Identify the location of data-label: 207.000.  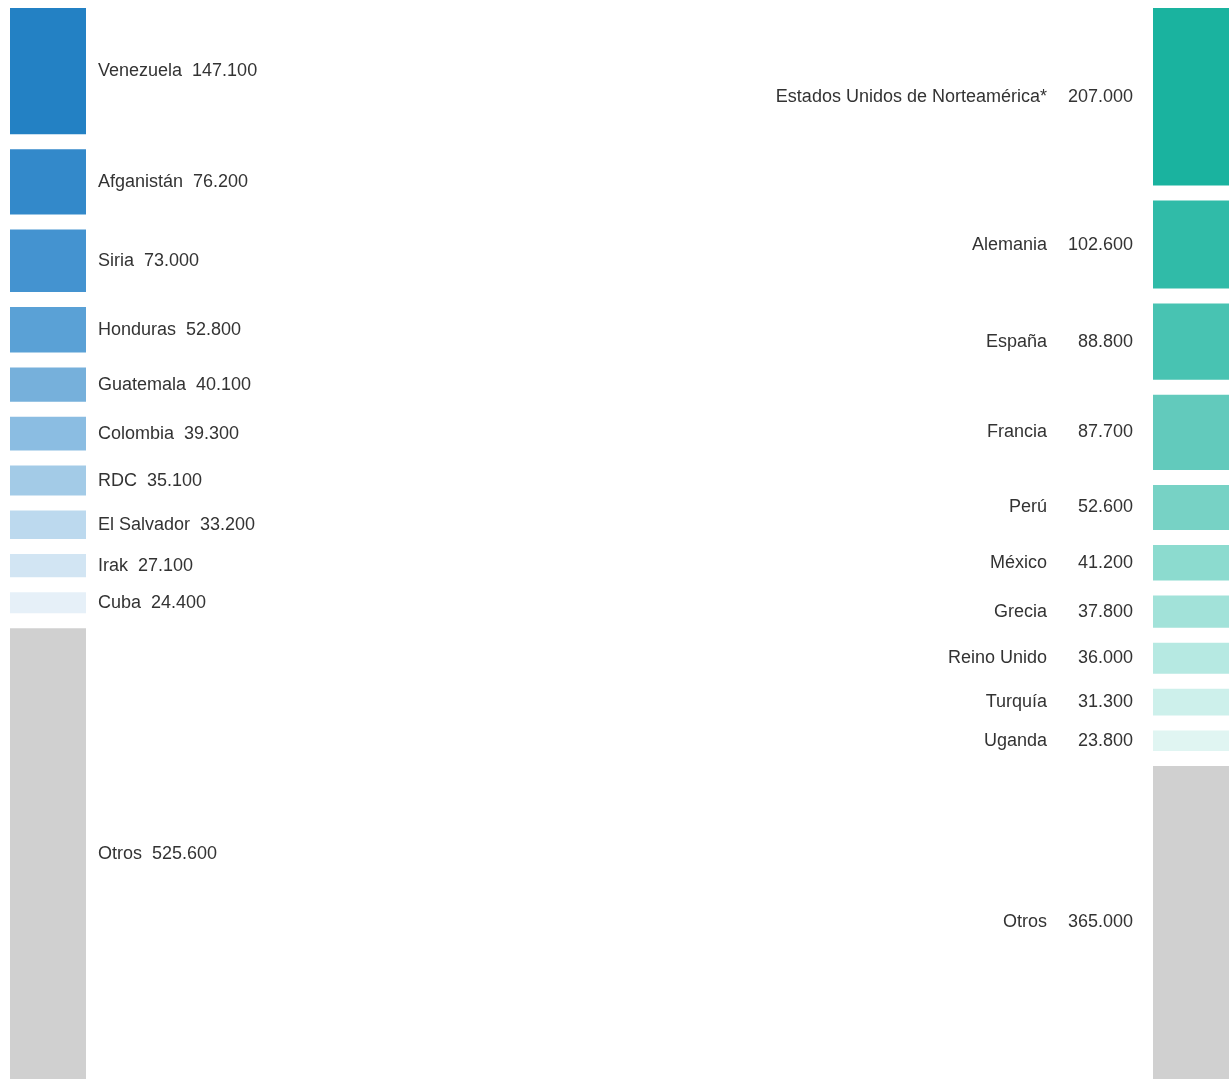
(1100, 95).